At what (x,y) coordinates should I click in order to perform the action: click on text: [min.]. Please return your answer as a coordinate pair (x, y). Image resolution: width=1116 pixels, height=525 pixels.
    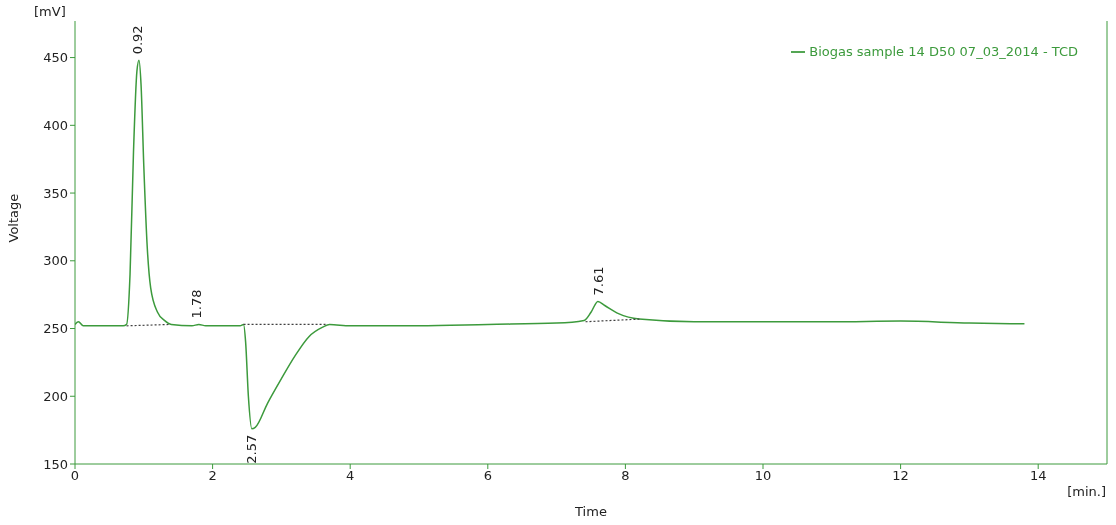
    Looking at the image, I should click on (1086, 491).